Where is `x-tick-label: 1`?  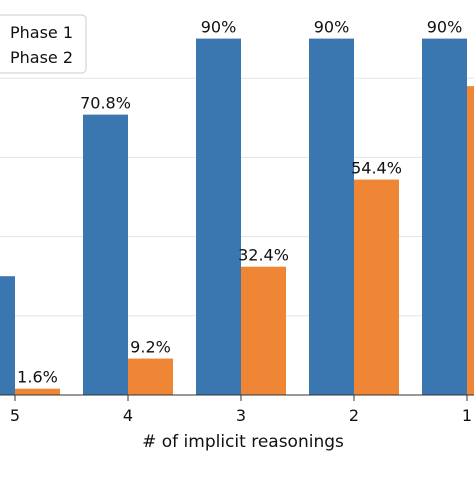 x-tick-label: 1 is located at coordinates (467, 415).